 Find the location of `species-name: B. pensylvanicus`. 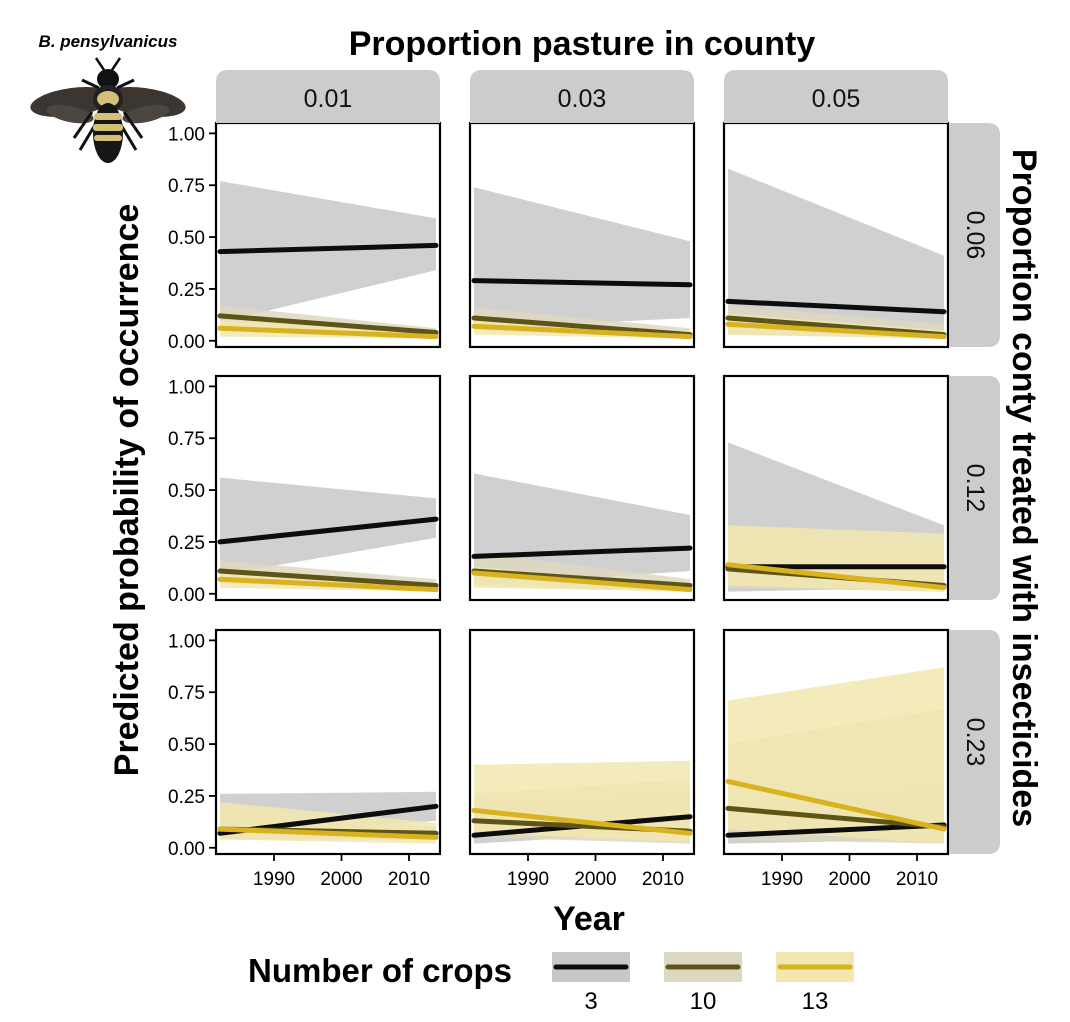

species-name: B. pensylvanicus is located at coordinates (108, 41).